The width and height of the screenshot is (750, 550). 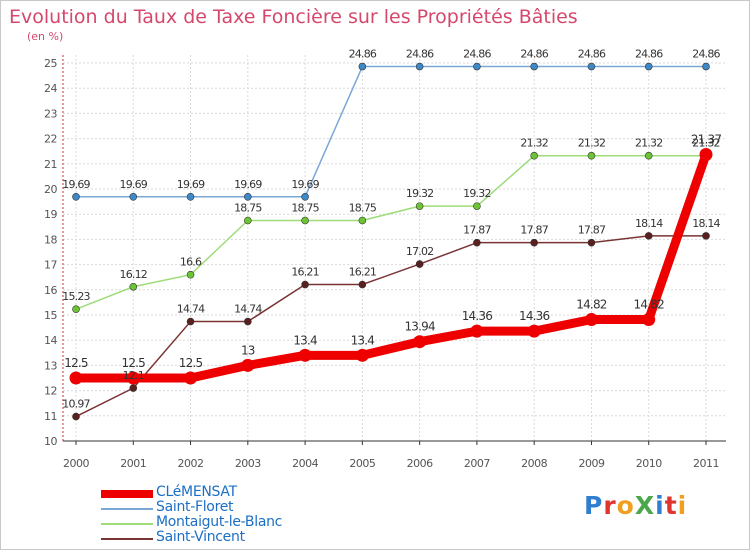 What do you see at coordinates (76, 463) in the screenshot?
I see `x-tick-label: 2000` at bounding box center [76, 463].